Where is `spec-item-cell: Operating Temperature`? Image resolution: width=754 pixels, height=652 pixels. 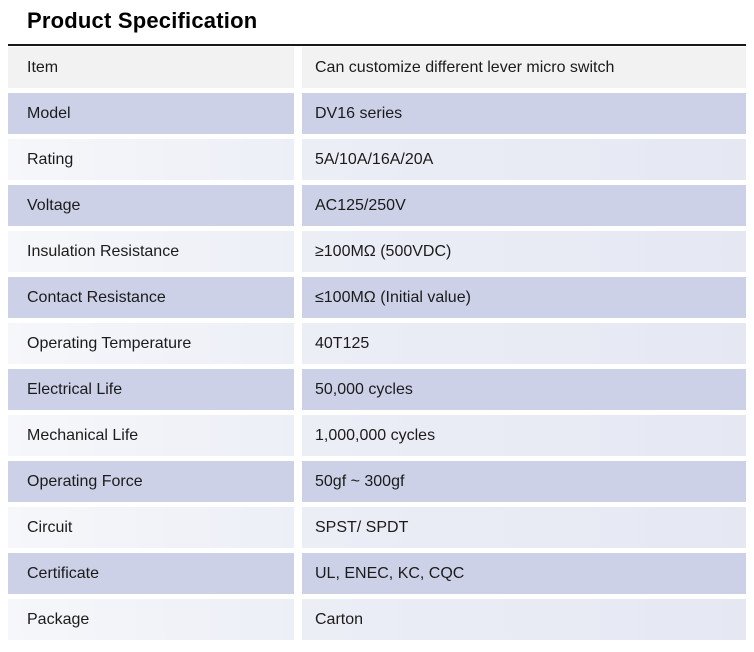 spec-item-cell: Operating Temperature is located at coordinates (151, 343).